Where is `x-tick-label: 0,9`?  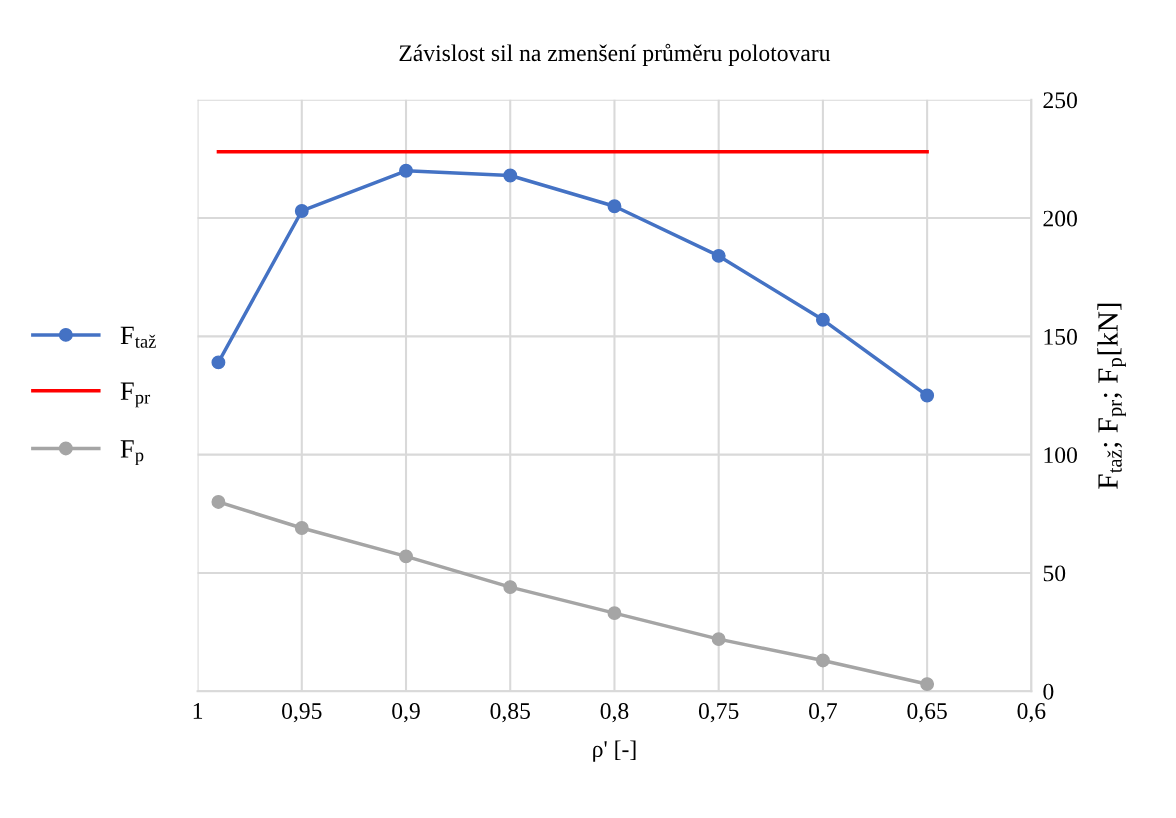 x-tick-label: 0,9 is located at coordinates (406, 713).